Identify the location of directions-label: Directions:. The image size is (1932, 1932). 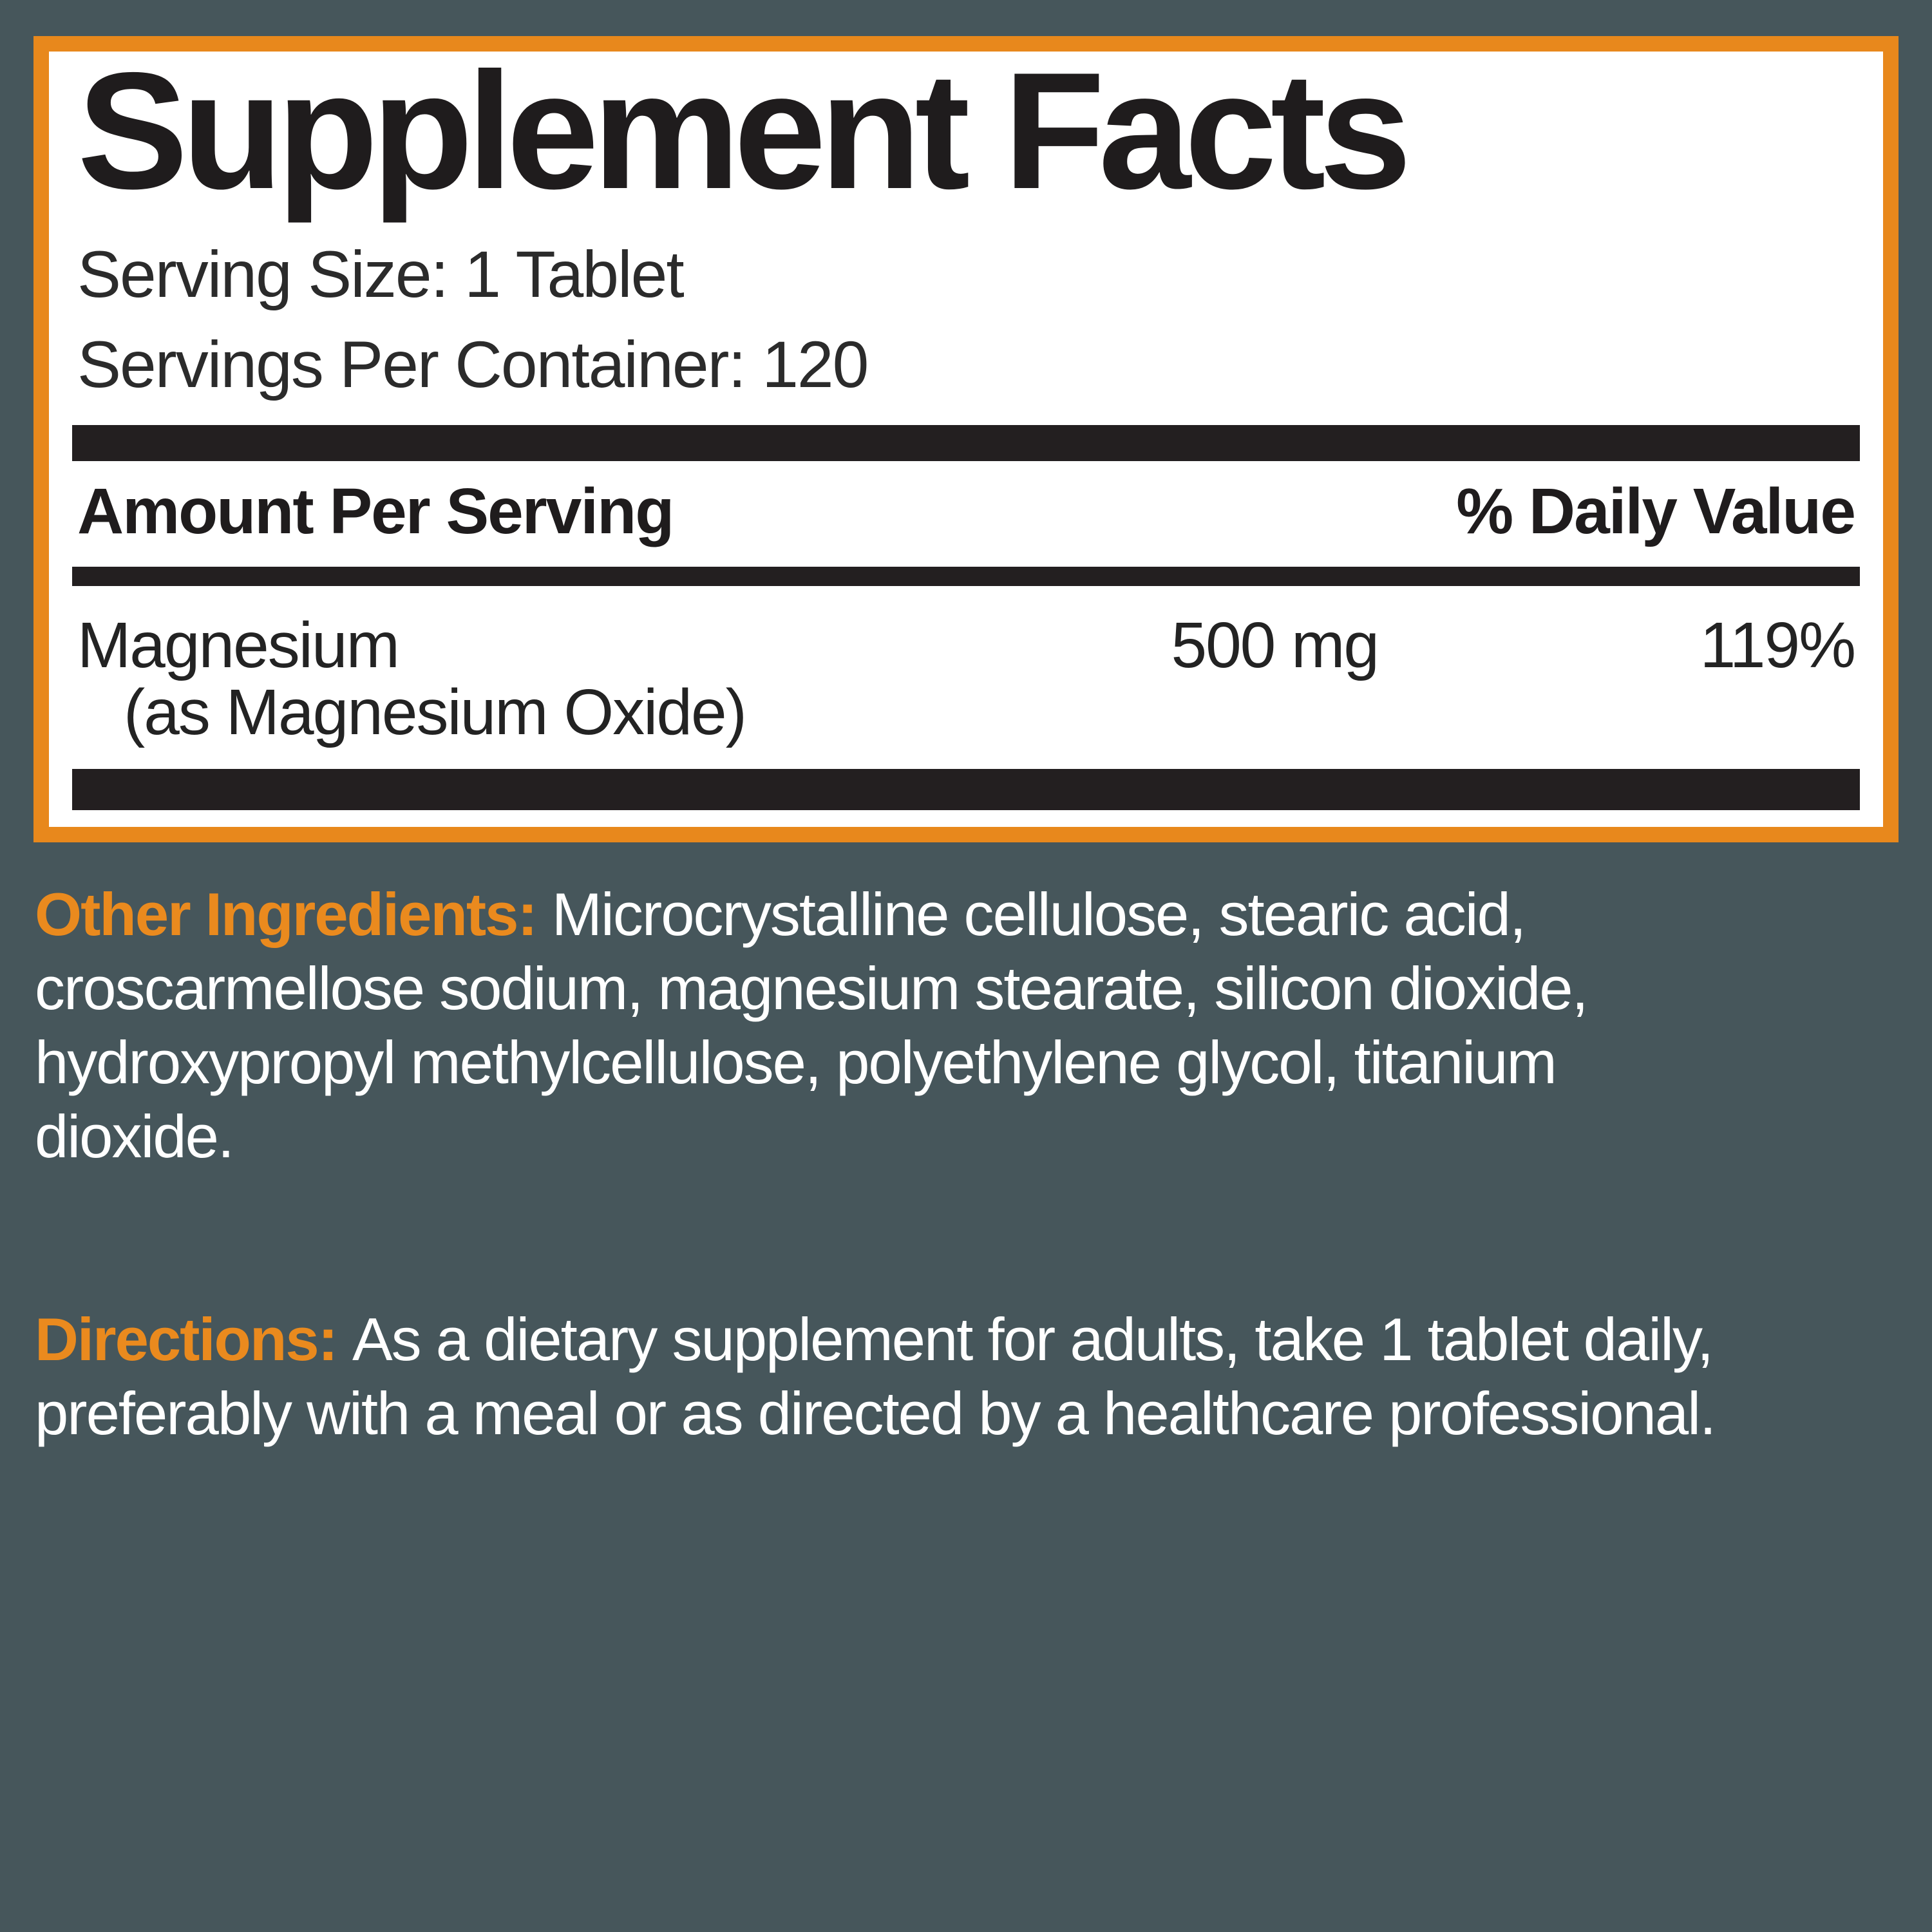
(186, 1339).